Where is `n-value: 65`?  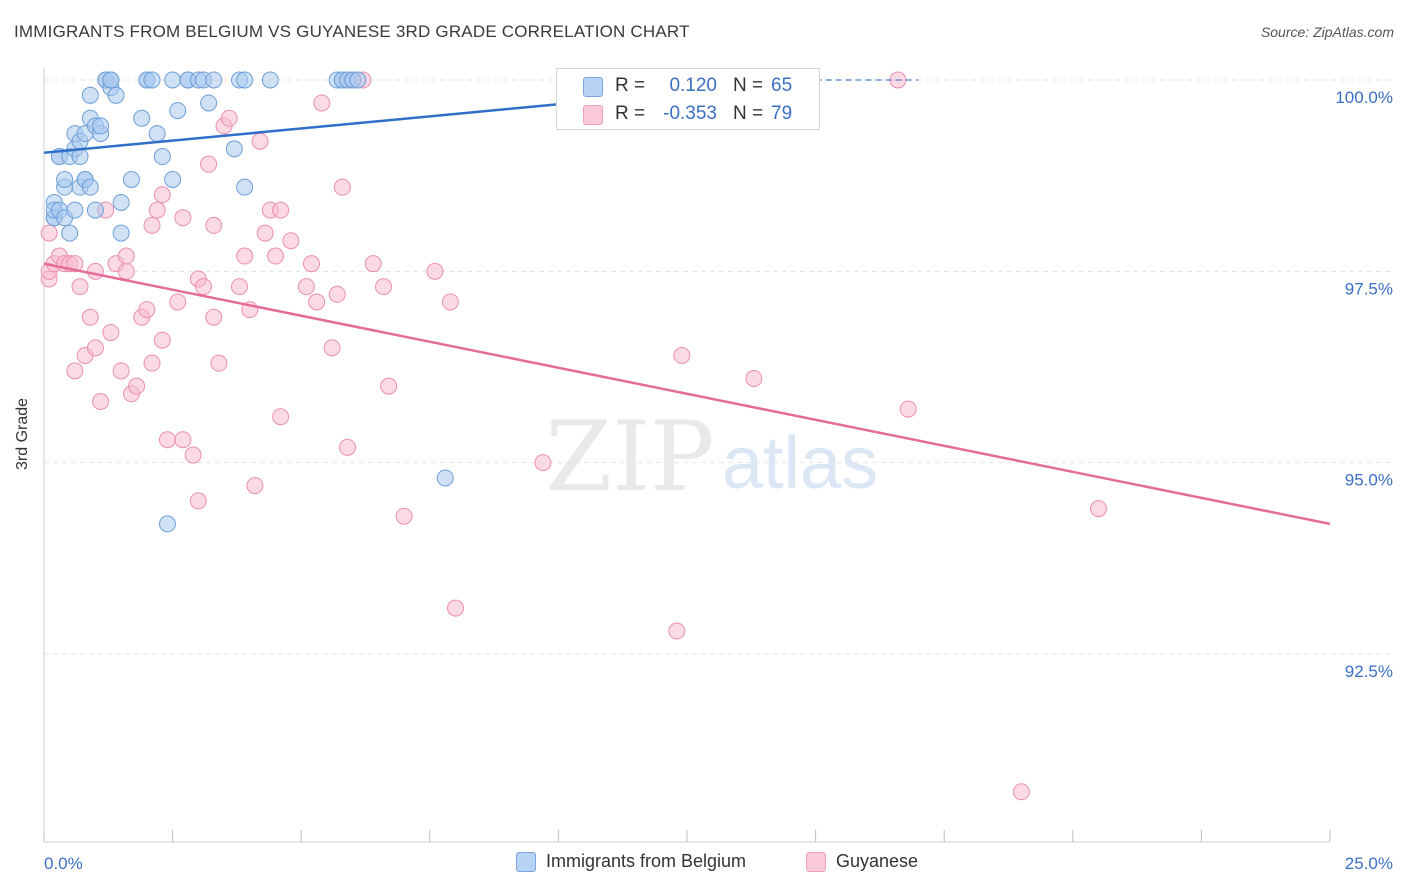 n-value: 65 is located at coordinates (782, 85).